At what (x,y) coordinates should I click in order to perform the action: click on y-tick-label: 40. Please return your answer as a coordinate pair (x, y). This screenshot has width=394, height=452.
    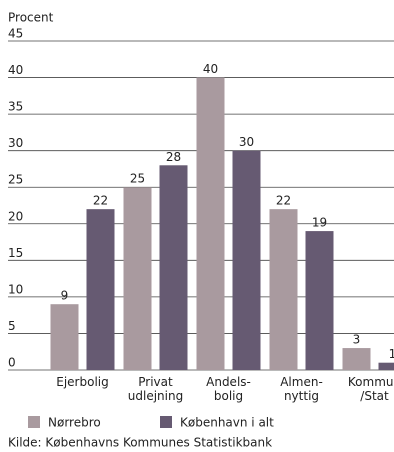
    Looking at the image, I should click on (15, 70).